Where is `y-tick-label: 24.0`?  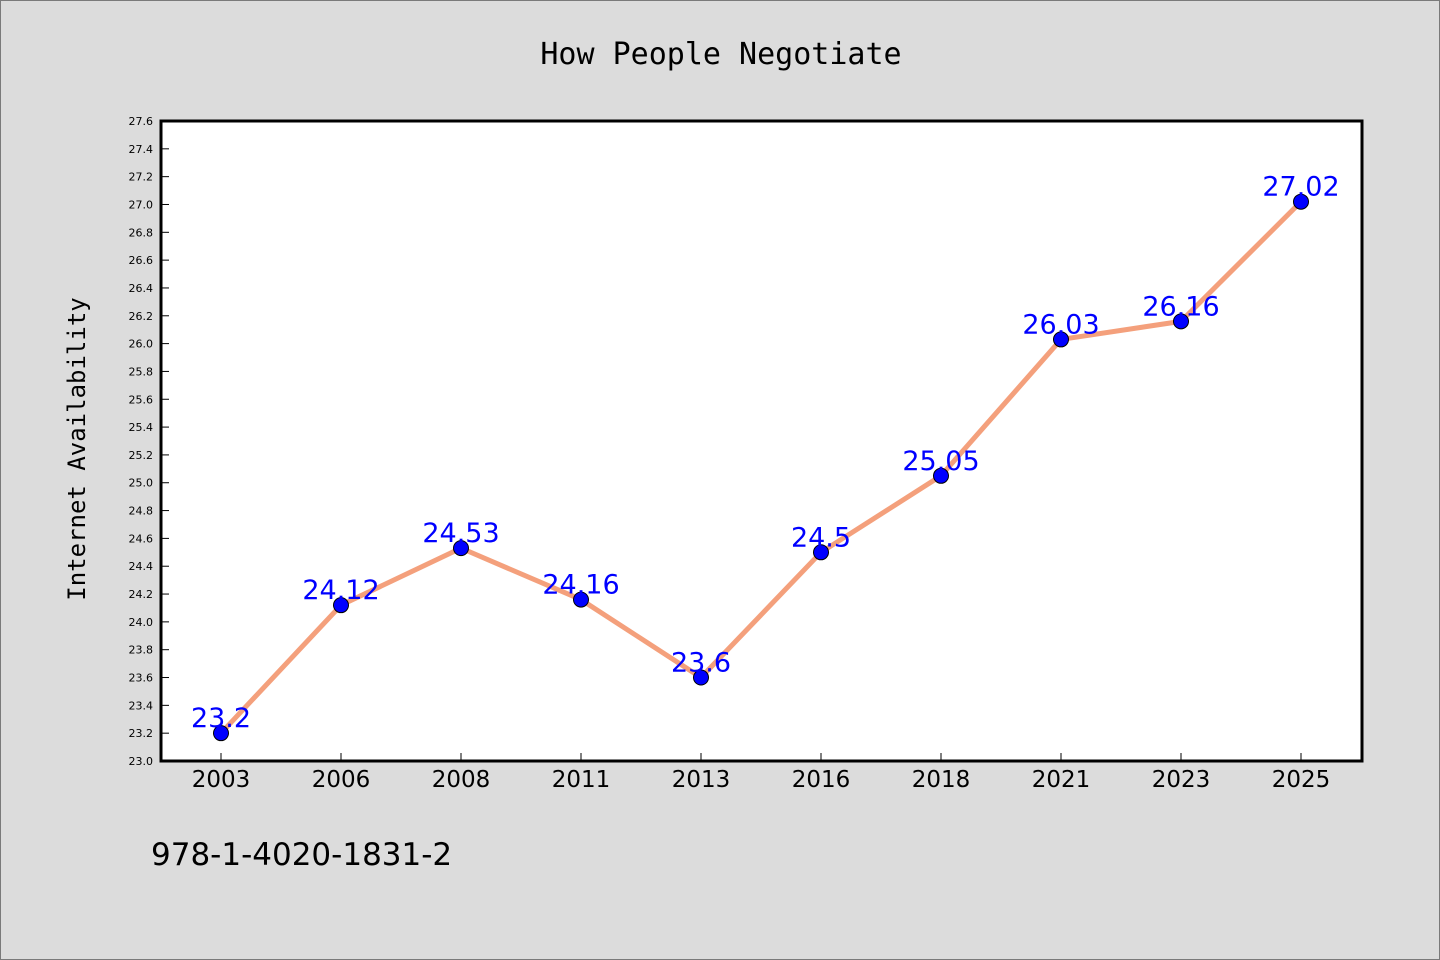
y-tick-label: 24.0 is located at coordinates (141, 622).